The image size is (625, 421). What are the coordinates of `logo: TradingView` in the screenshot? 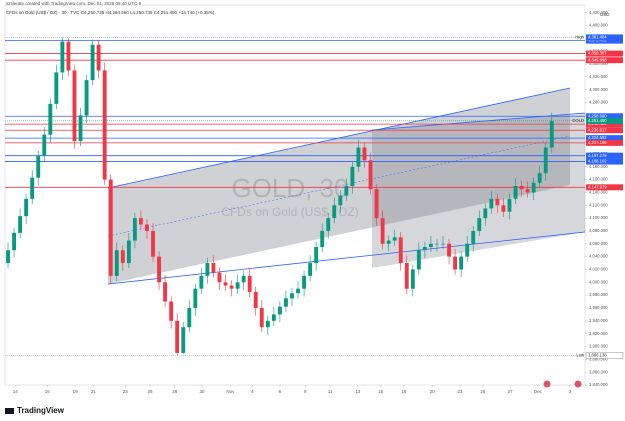 It's located at (35, 410).